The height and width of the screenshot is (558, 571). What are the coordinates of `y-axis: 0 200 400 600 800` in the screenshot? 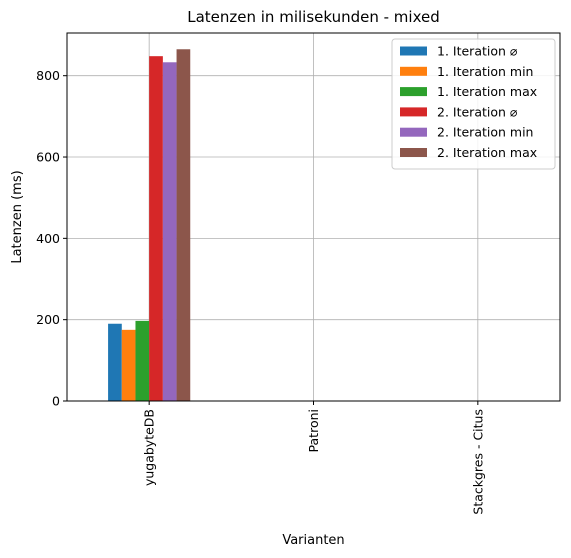 It's located at (51, 238).